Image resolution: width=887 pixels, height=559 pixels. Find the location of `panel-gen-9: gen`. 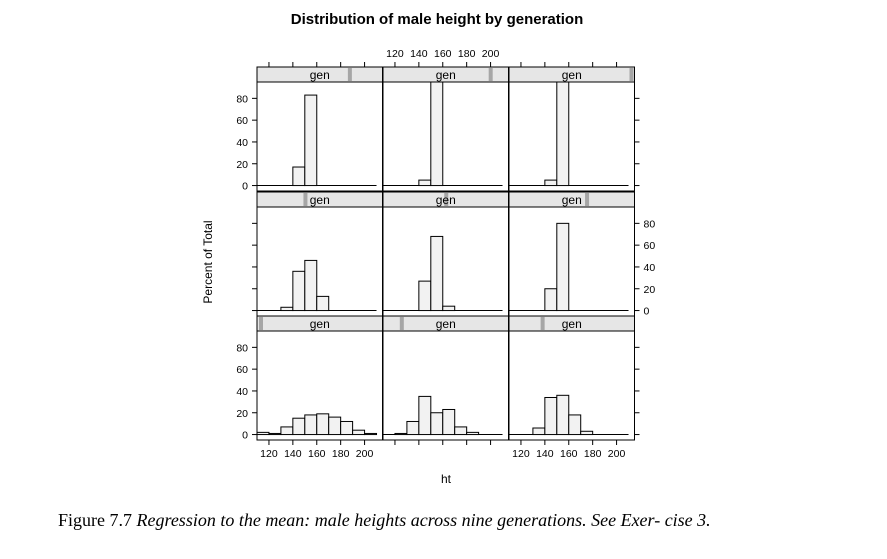

panel-gen-9: gen is located at coordinates (571, 129).